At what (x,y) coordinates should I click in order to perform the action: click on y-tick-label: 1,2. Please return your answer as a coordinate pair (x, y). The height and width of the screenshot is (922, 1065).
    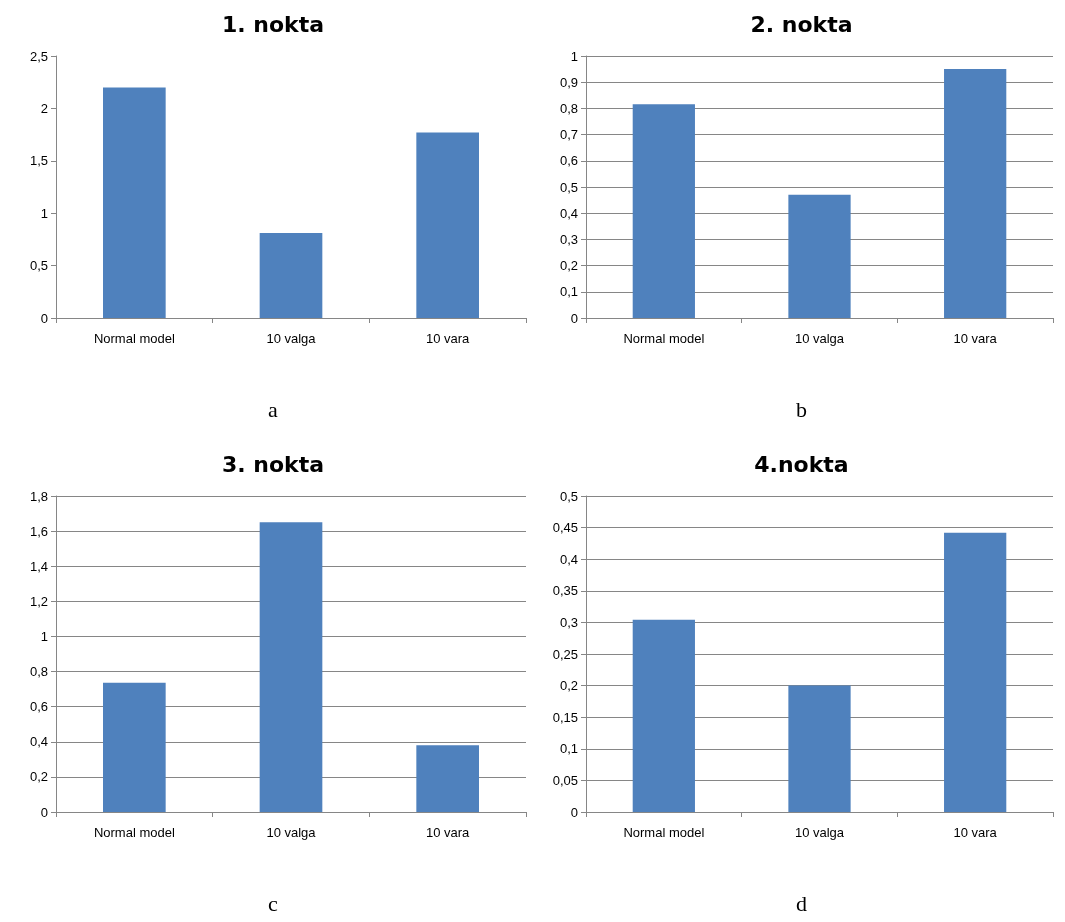
    Looking at the image, I should click on (38, 601).